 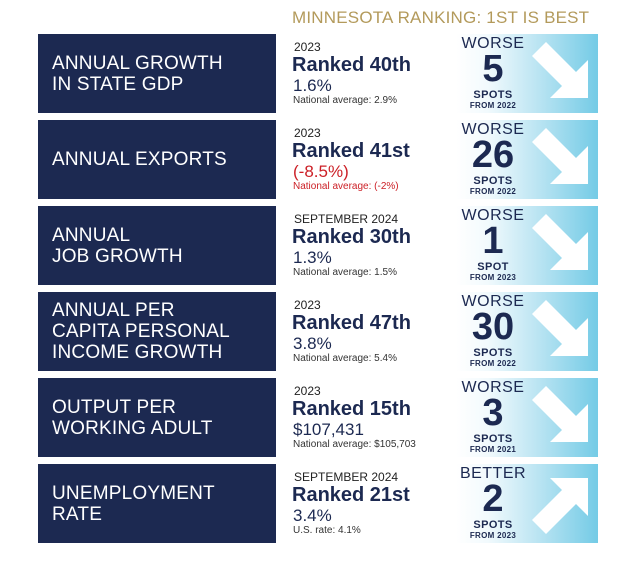 I want to click on metric-label: ANNUAL GROWTH IN STATE GDP, so click(x=157, y=73).